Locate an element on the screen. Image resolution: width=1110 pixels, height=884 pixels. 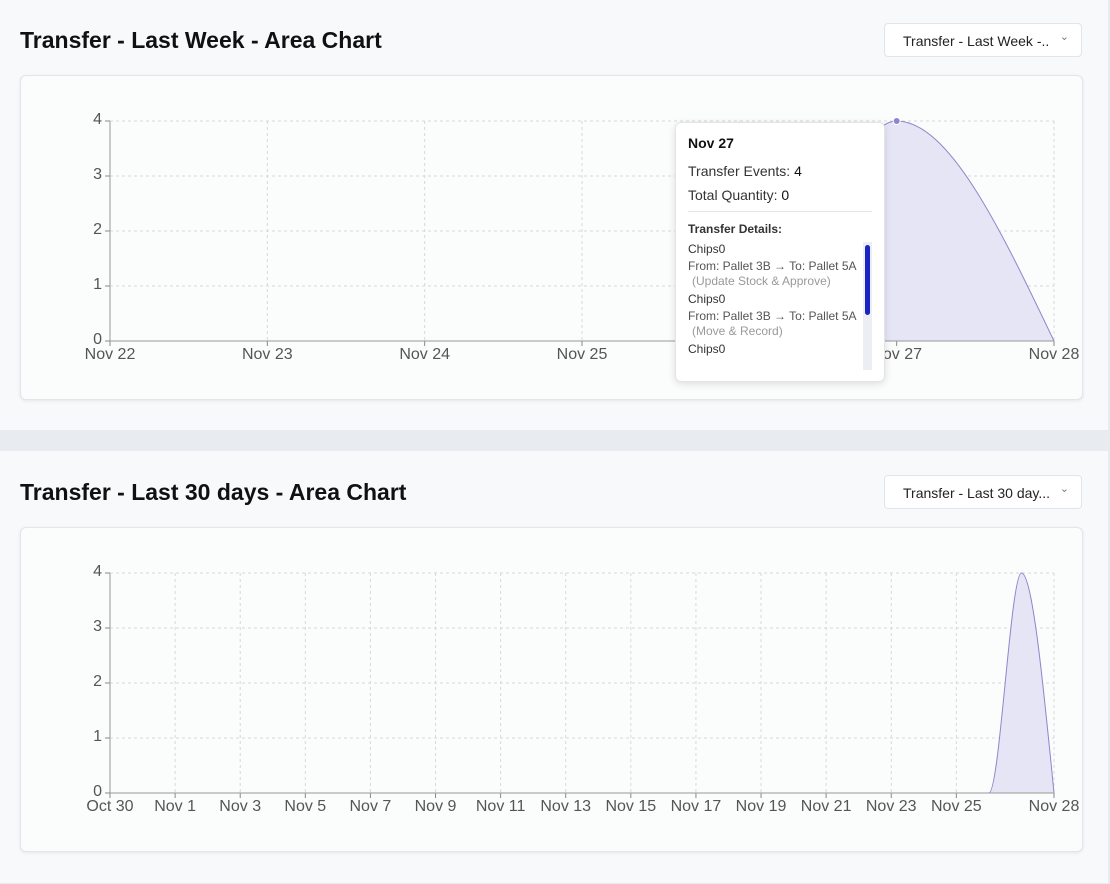
x-tick-label: Nov 5 is located at coordinates (305, 806).